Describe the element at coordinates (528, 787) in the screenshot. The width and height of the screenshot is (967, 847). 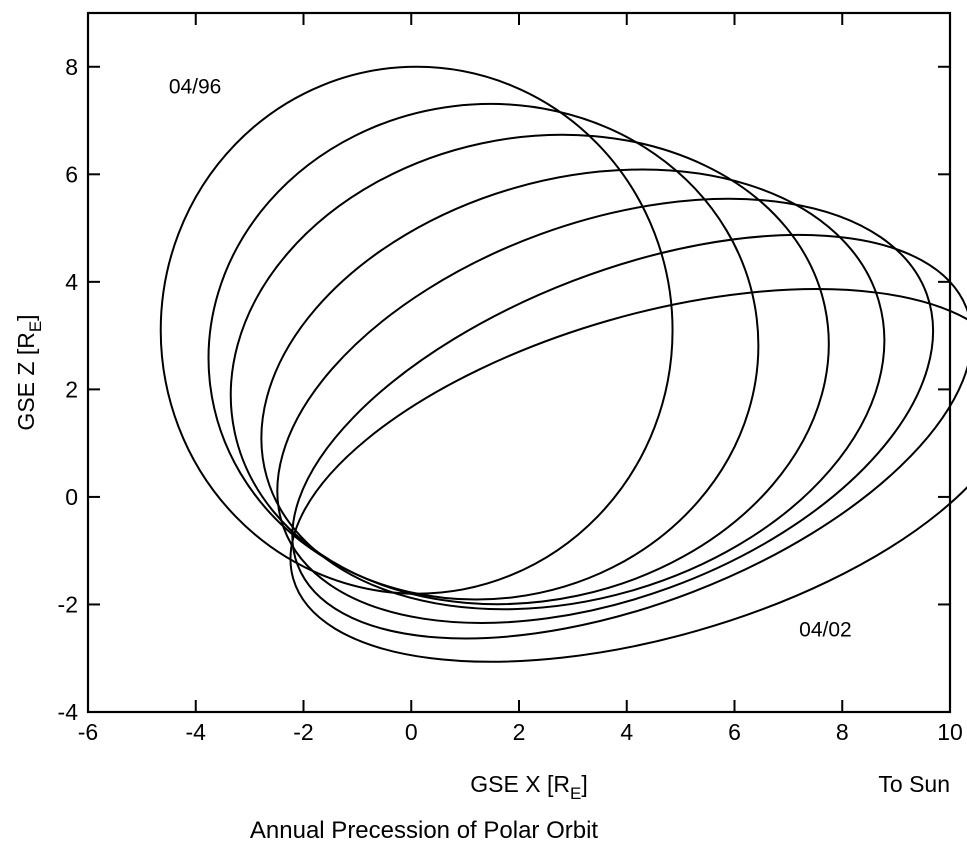
I see `x-axis-label: GSE X [RE]` at that location.